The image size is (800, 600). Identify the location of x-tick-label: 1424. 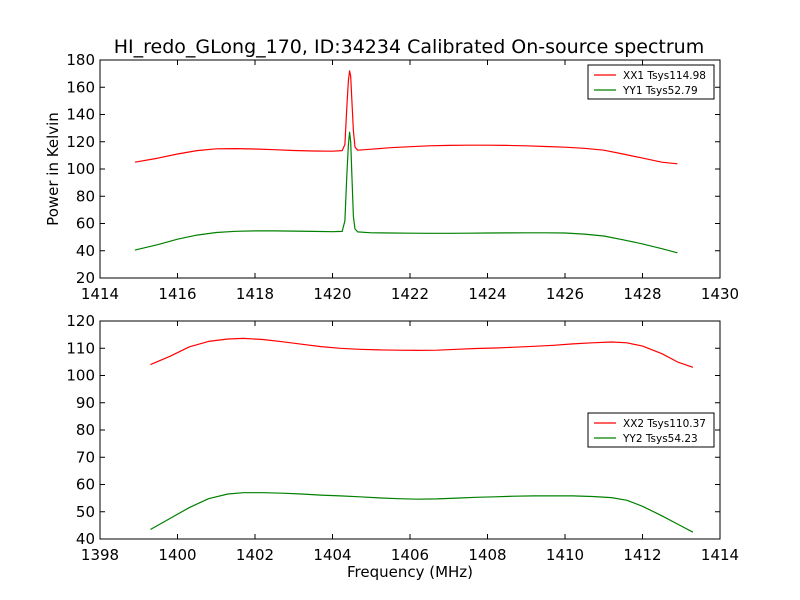
(487, 294).